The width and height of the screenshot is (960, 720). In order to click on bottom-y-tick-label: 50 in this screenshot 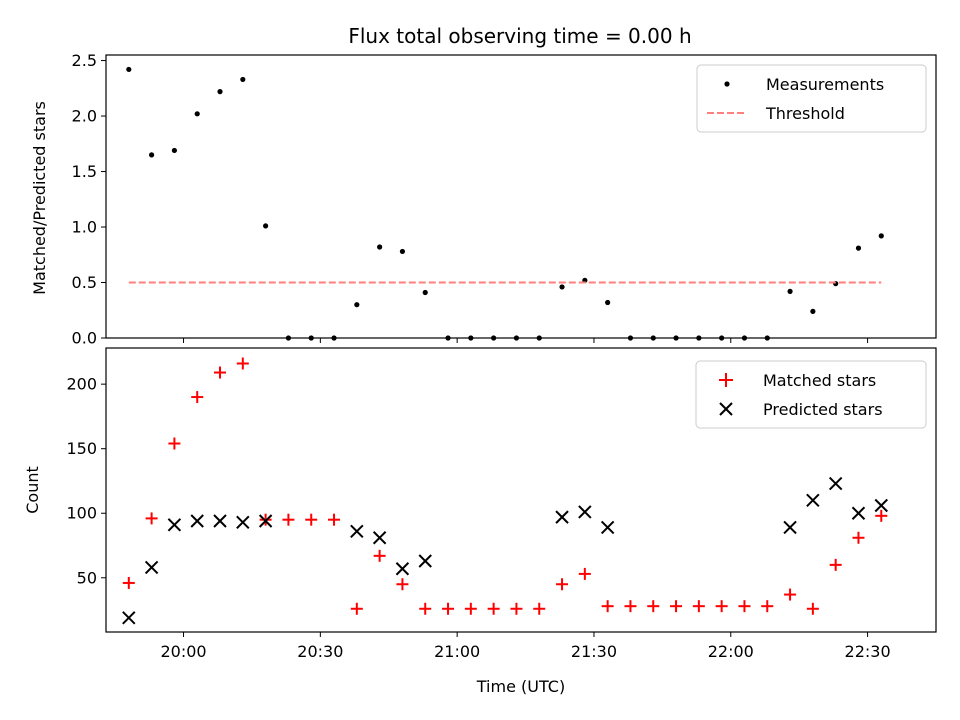, I will do `click(87, 577)`.